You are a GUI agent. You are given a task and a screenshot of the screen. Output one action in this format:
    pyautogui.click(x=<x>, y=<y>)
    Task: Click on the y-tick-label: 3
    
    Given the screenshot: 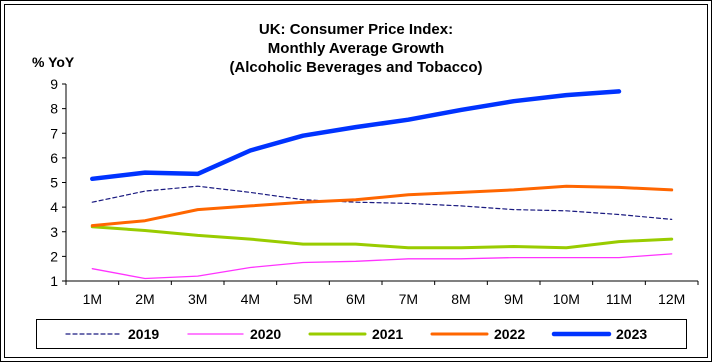 What is the action you would take?
    pyautogui.click(x=54, y=232)
    